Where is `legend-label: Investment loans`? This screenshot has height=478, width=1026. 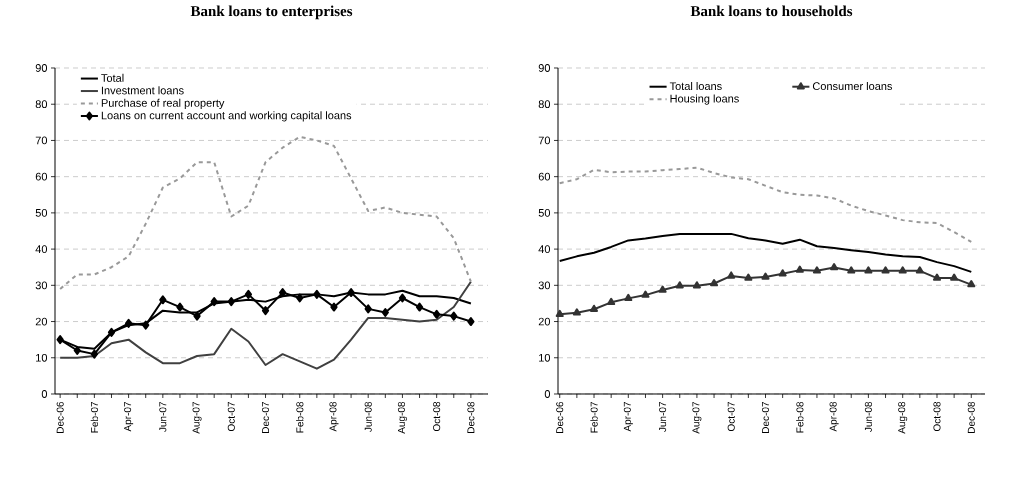
legend-label: Investment loans is located at coordinates (142, 90).